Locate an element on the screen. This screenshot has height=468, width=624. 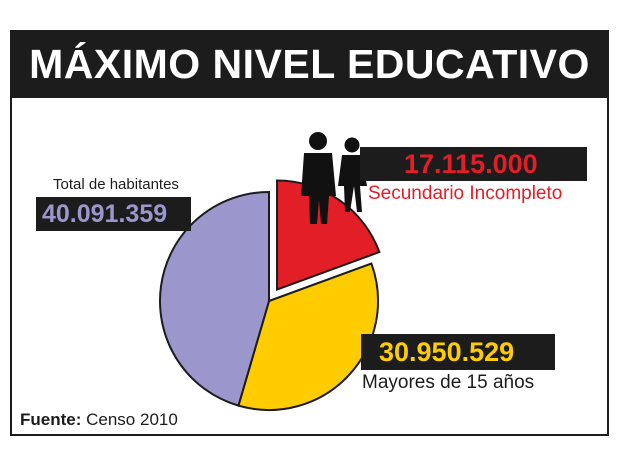
total-habitantes-label: Total de habitantes is located at coordinates (116, 184).